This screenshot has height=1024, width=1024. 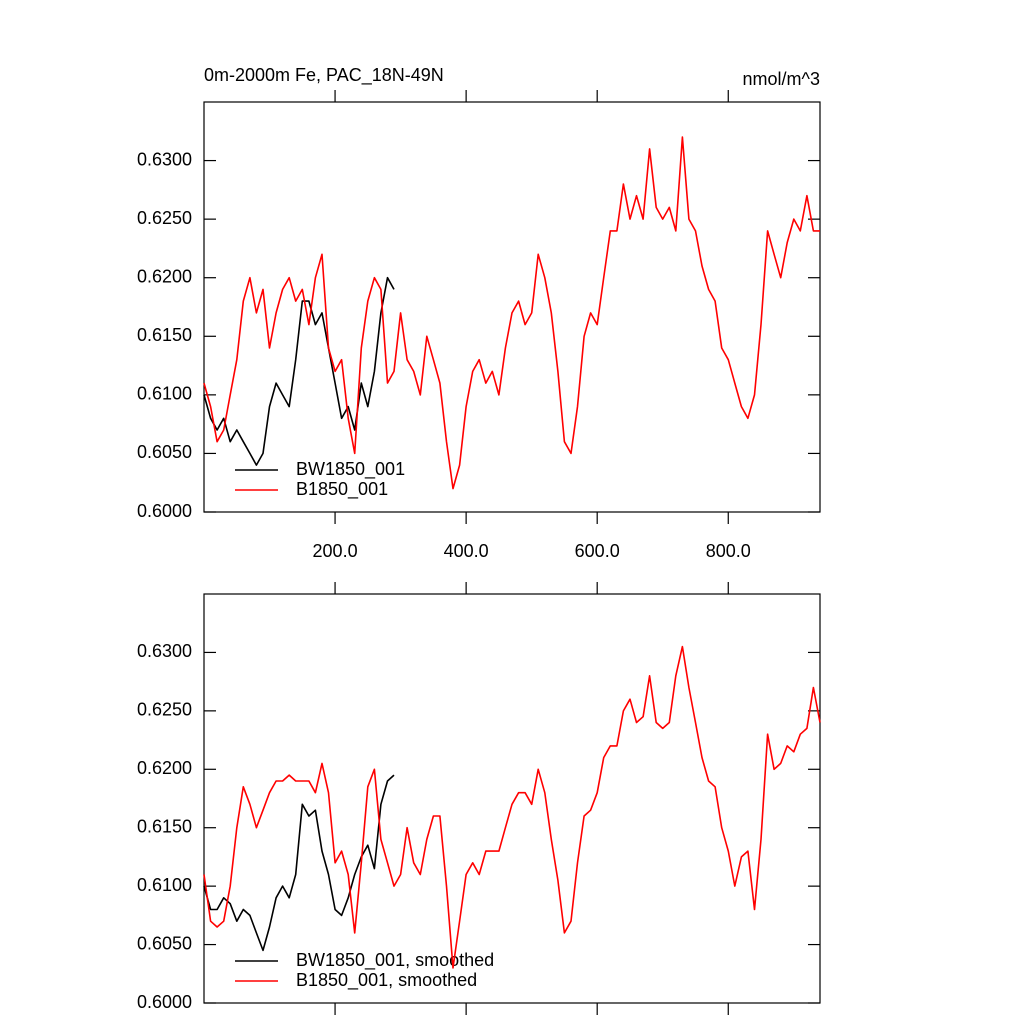 I want to click on x-tick-label: 600.0, so click(x=597, y=551).